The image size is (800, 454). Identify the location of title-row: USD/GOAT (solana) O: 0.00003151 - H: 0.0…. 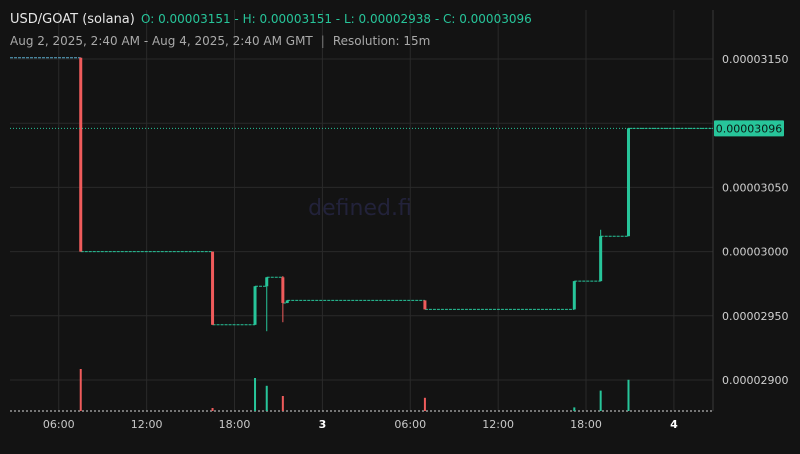
(360, 19).